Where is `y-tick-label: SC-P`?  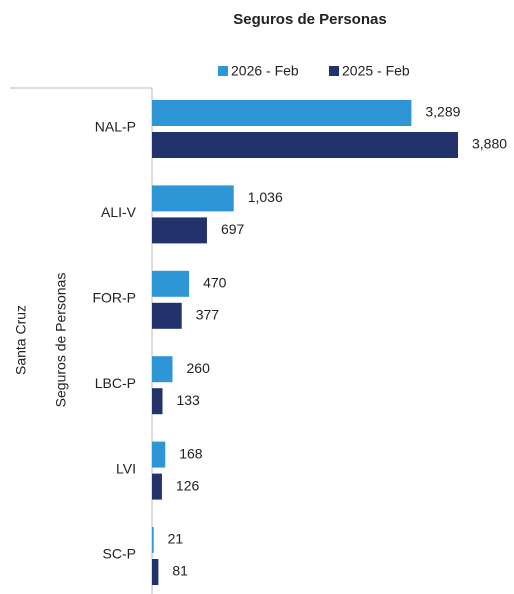
y-tick-label: SC-P is located at coordinates (119, 554).